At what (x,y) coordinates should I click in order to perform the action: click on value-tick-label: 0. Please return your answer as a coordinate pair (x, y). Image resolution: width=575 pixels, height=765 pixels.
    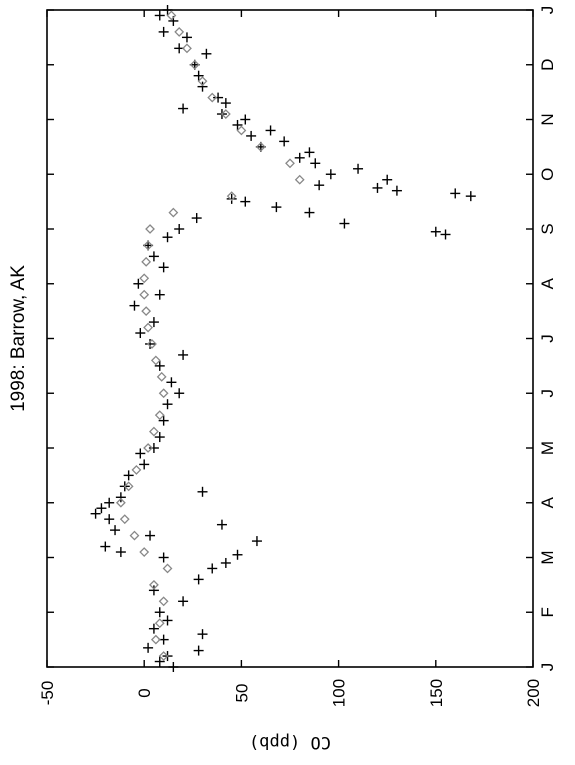
    Looking at the image, I should click on (144, 692).